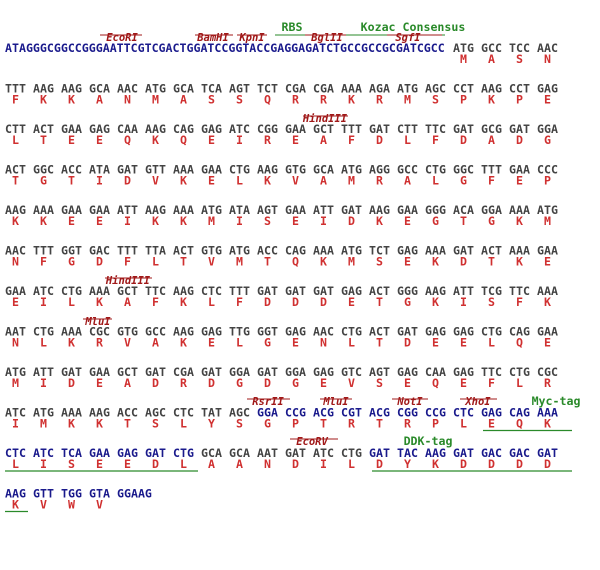  What do you see at coordinates (127, 251) in the screenshot?
I see `codon: TTT` at bounding box center [127, 251].